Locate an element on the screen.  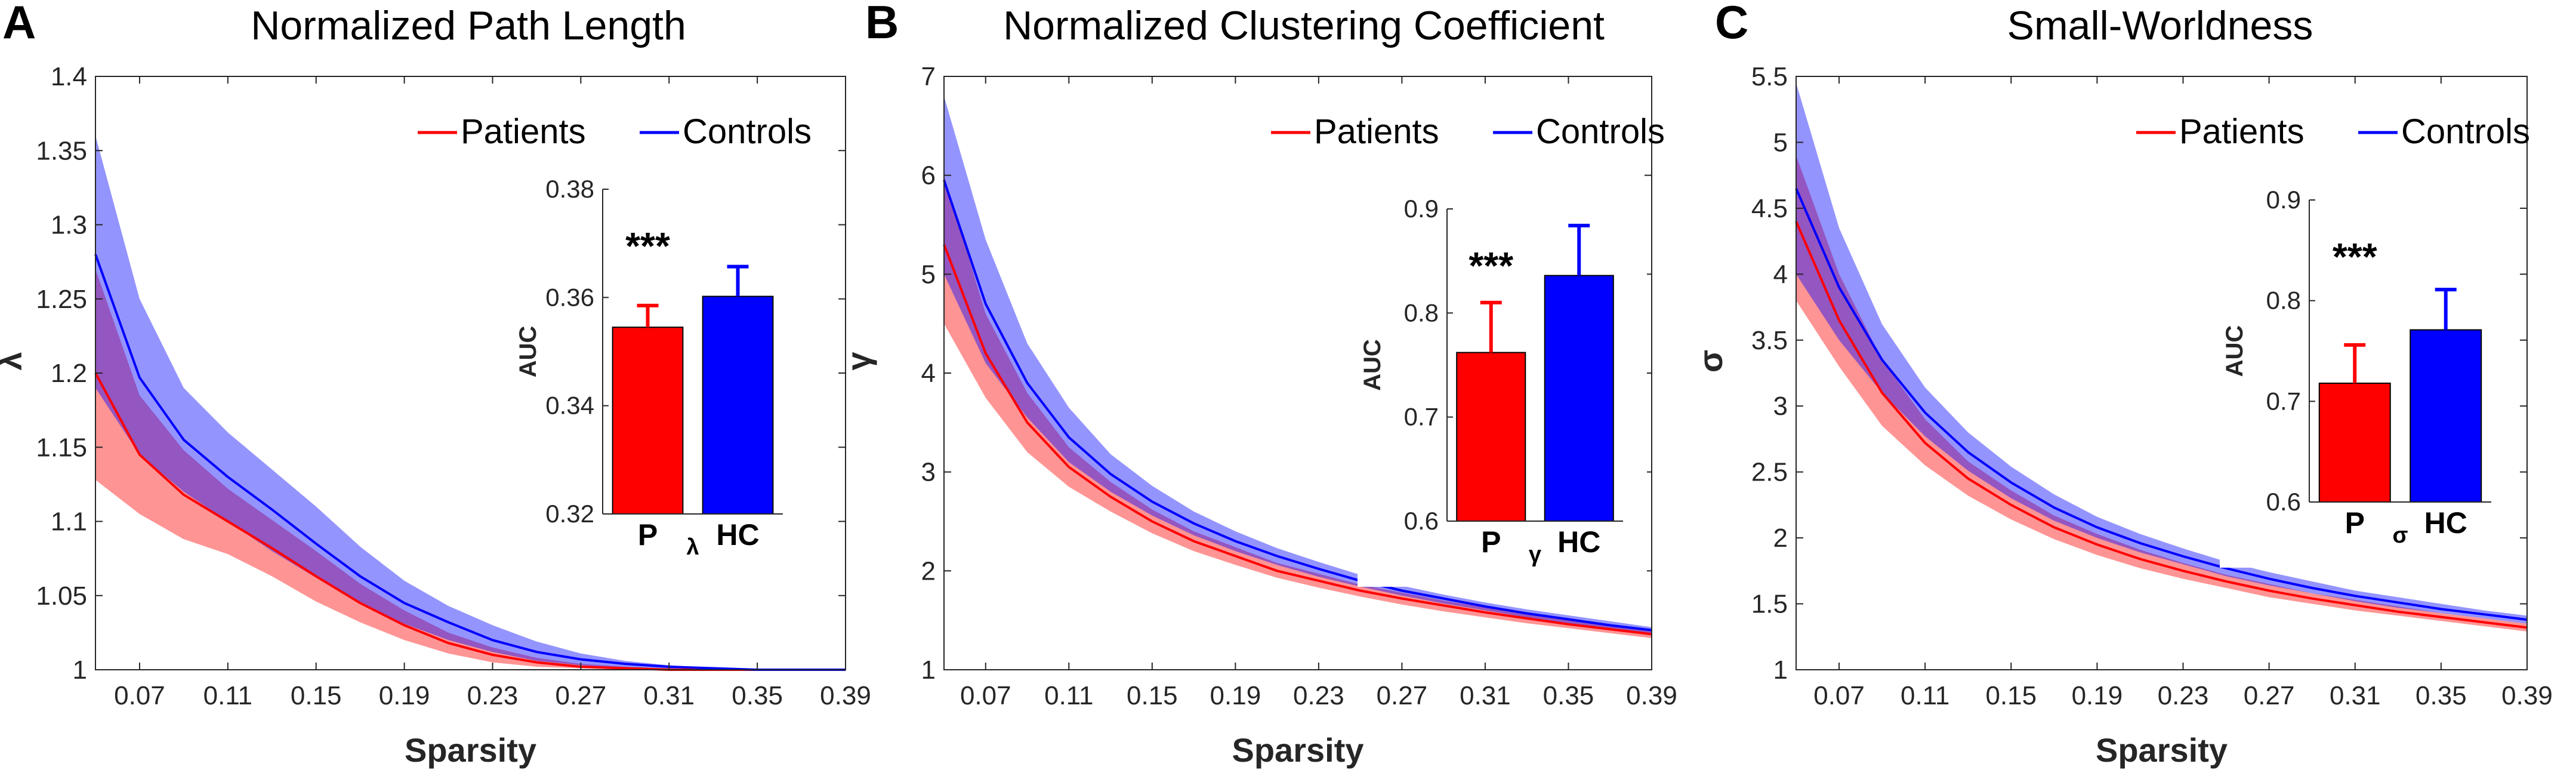
y-tick-label: 2.5 is located at coordinates (1769, 472).